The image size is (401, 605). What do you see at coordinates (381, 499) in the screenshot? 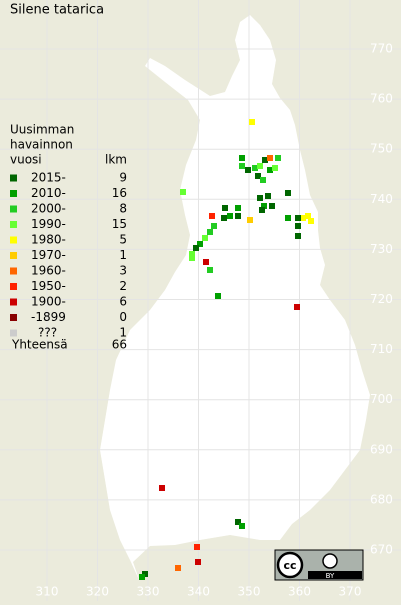
I see `y-axis-label: 680` at bounding box center [381, 499].